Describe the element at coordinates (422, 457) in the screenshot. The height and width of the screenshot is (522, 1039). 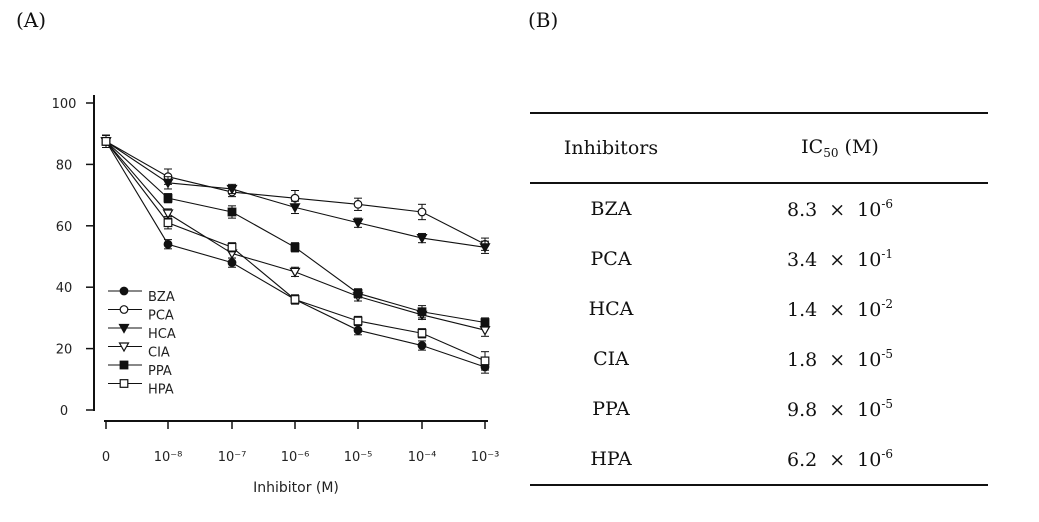
I see `x-tick-label: 10⁻⁴` at that location.